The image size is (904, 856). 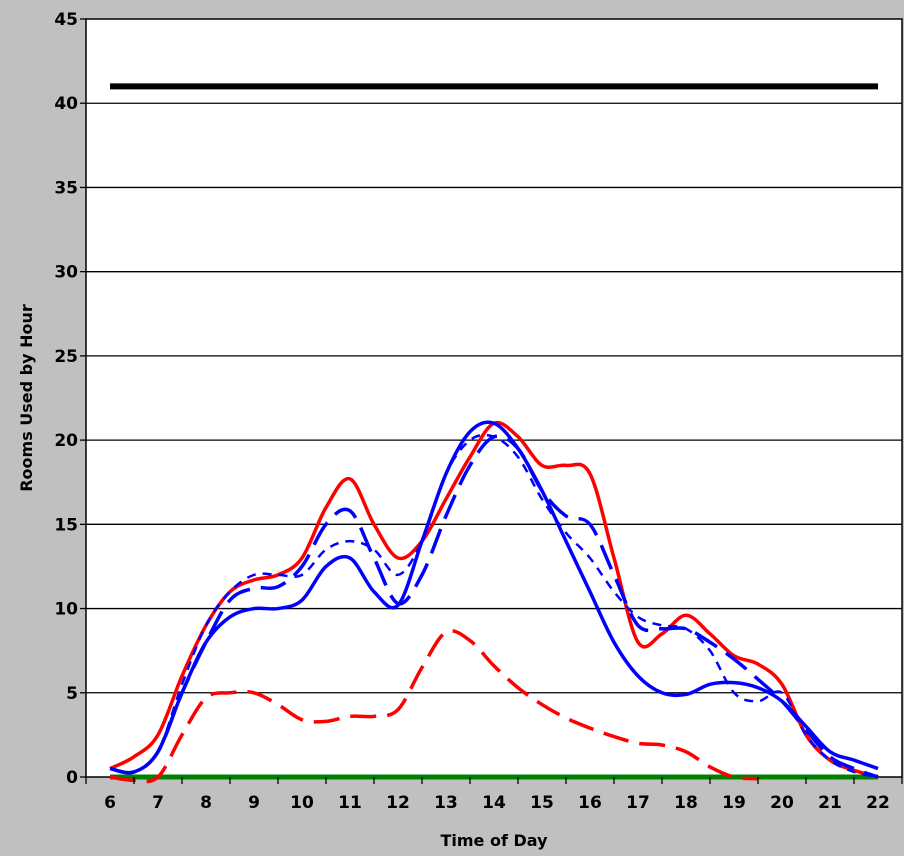 I want to click on y-tick-label: 45, so click(x=66, y=20).